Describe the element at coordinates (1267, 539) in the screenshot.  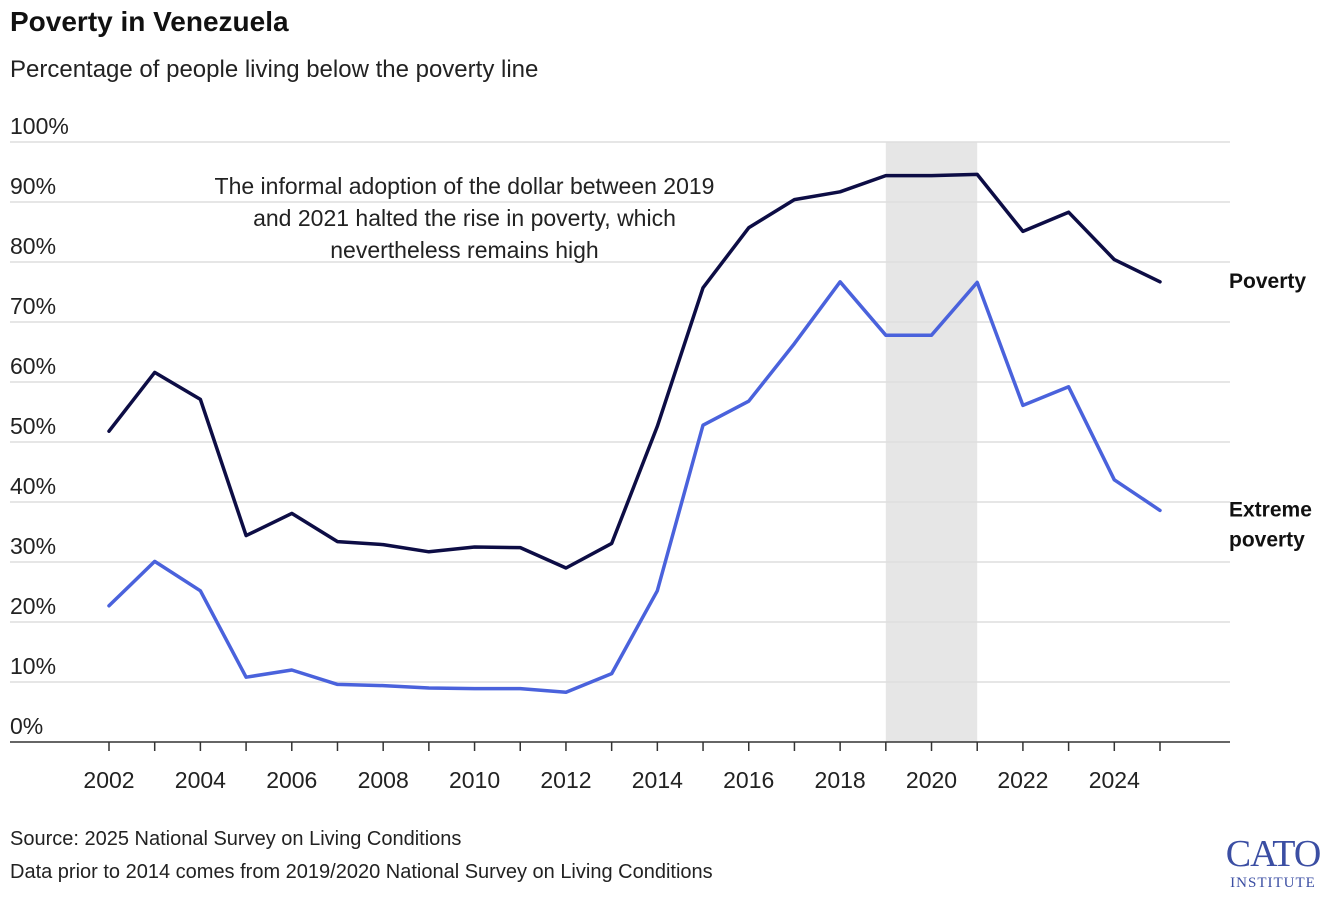
I see `series-label-extreme-poverty-line-2: poverty` at that location.